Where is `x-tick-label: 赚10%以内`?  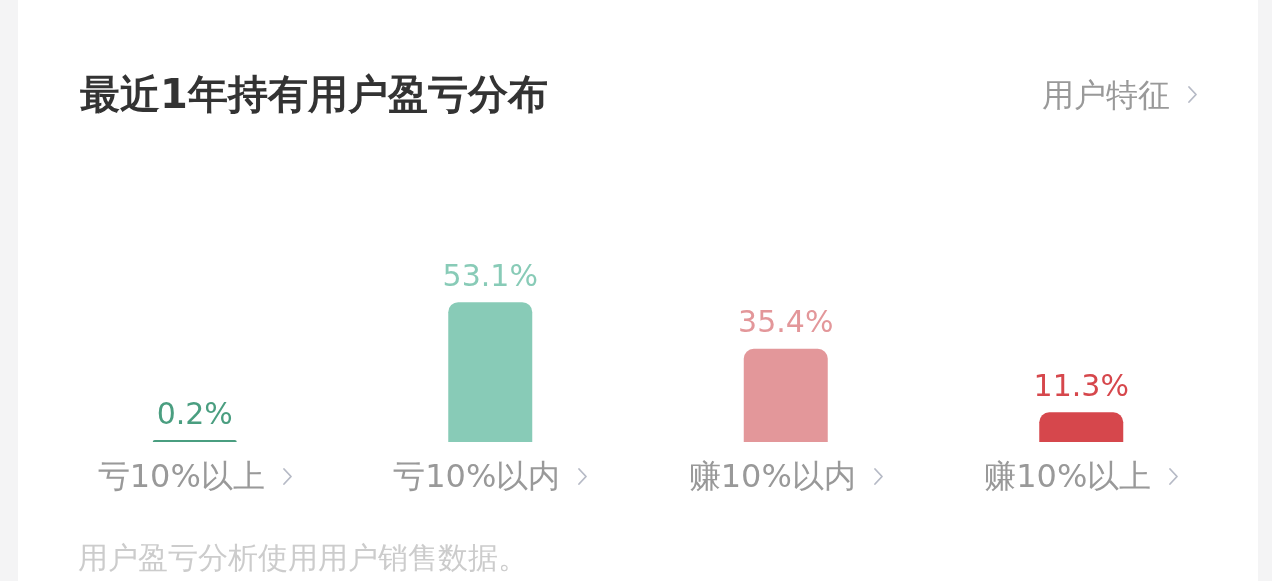 x-tick-label: 赚10%以内 is located at coordinates (772, 476).